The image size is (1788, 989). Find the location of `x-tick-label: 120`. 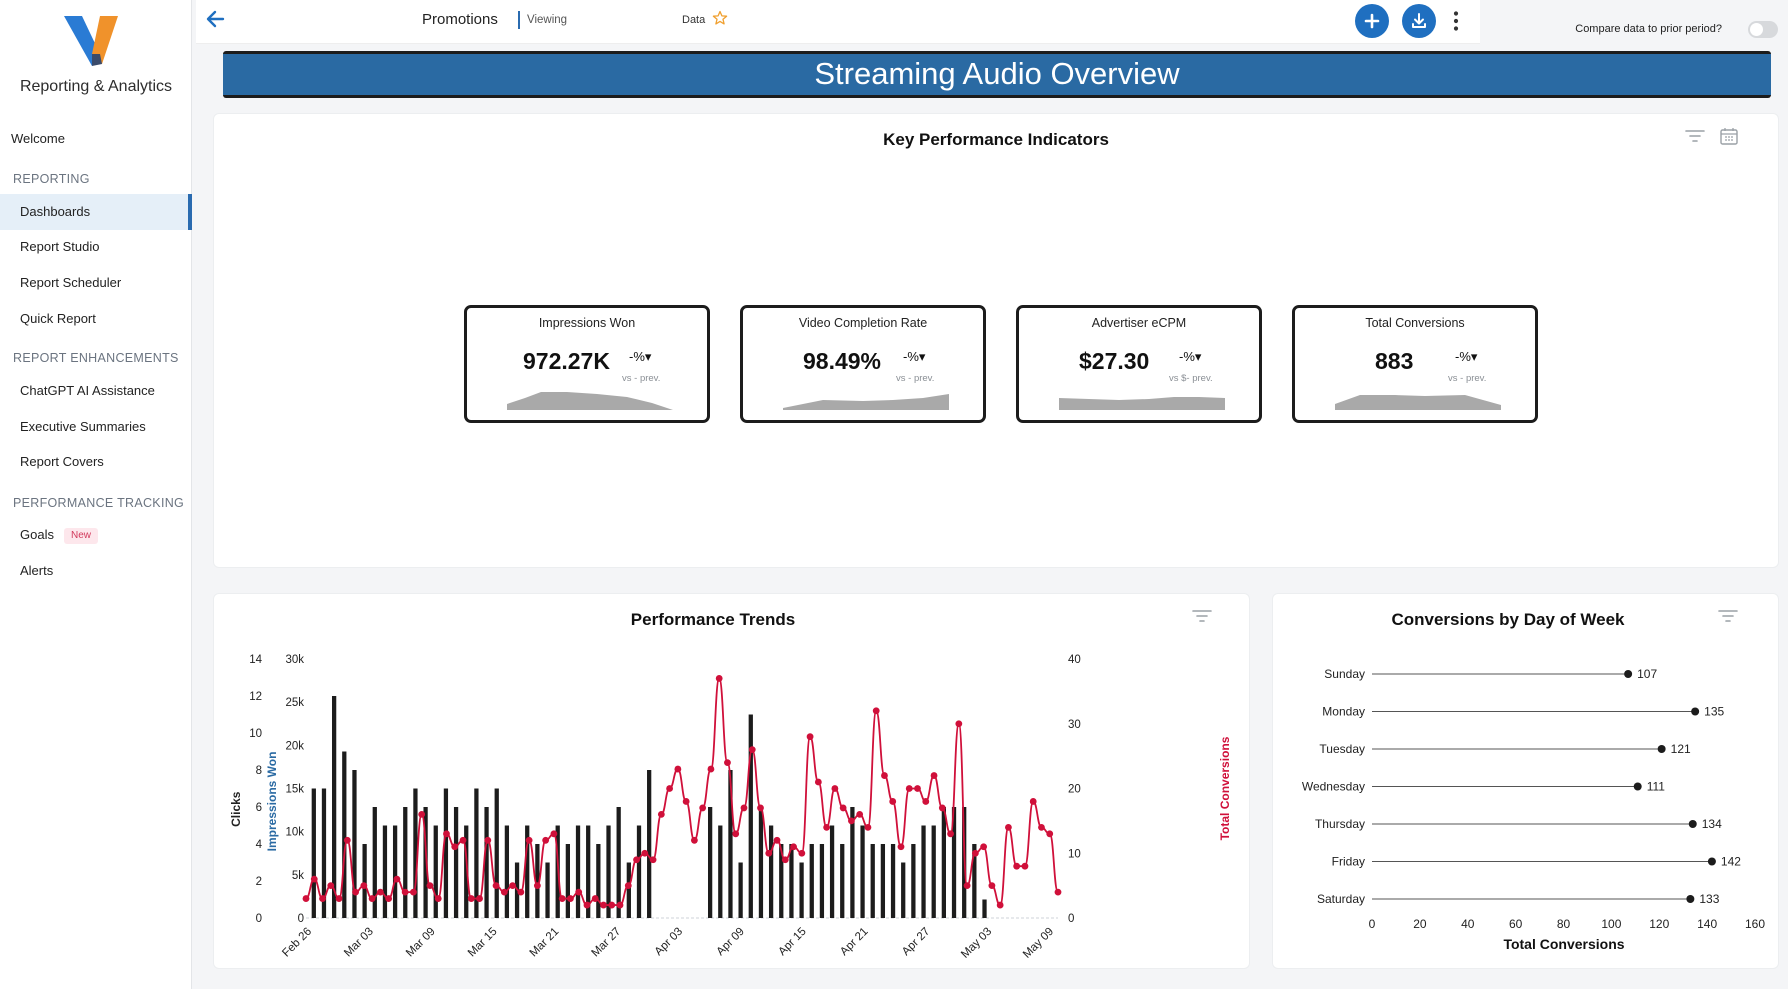

x-tick-label: 120 is located at coordinates (1659, 924).